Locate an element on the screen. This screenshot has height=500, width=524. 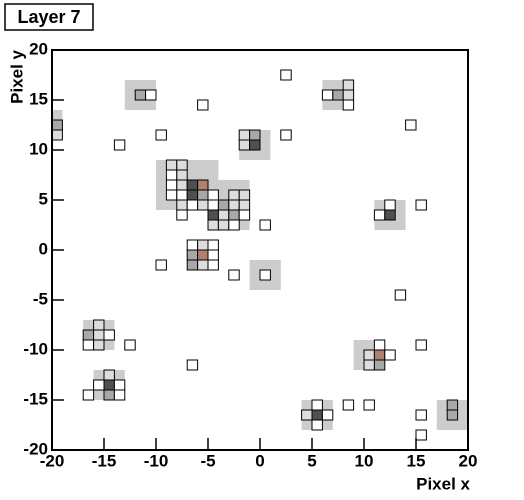
x-tick-label: 20 is located at coordinates (468, 460).